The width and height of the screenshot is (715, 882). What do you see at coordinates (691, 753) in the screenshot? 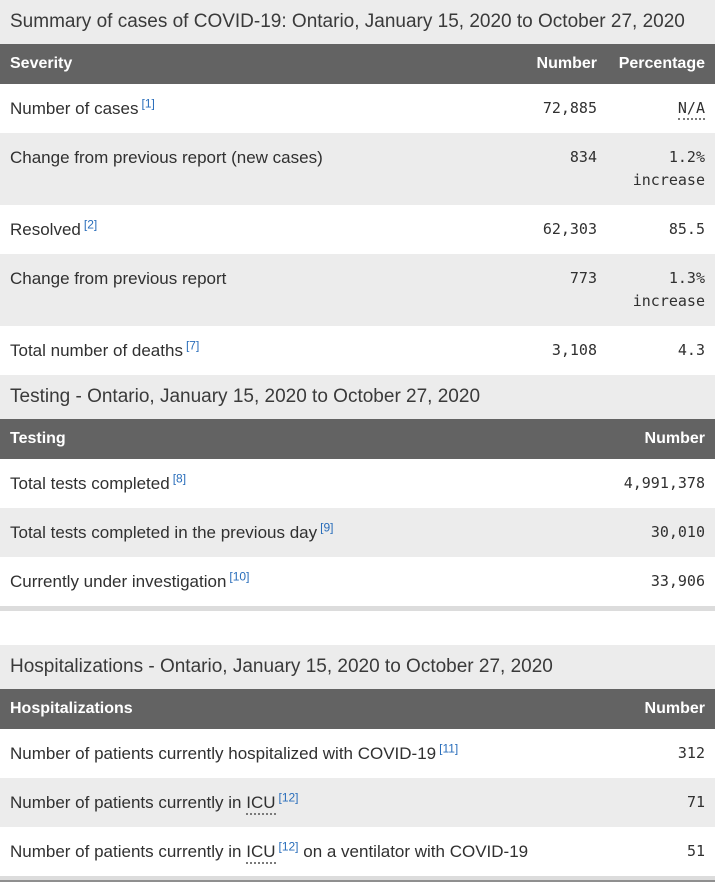
I see `text-part: 312` at bounding box center [691, 753].